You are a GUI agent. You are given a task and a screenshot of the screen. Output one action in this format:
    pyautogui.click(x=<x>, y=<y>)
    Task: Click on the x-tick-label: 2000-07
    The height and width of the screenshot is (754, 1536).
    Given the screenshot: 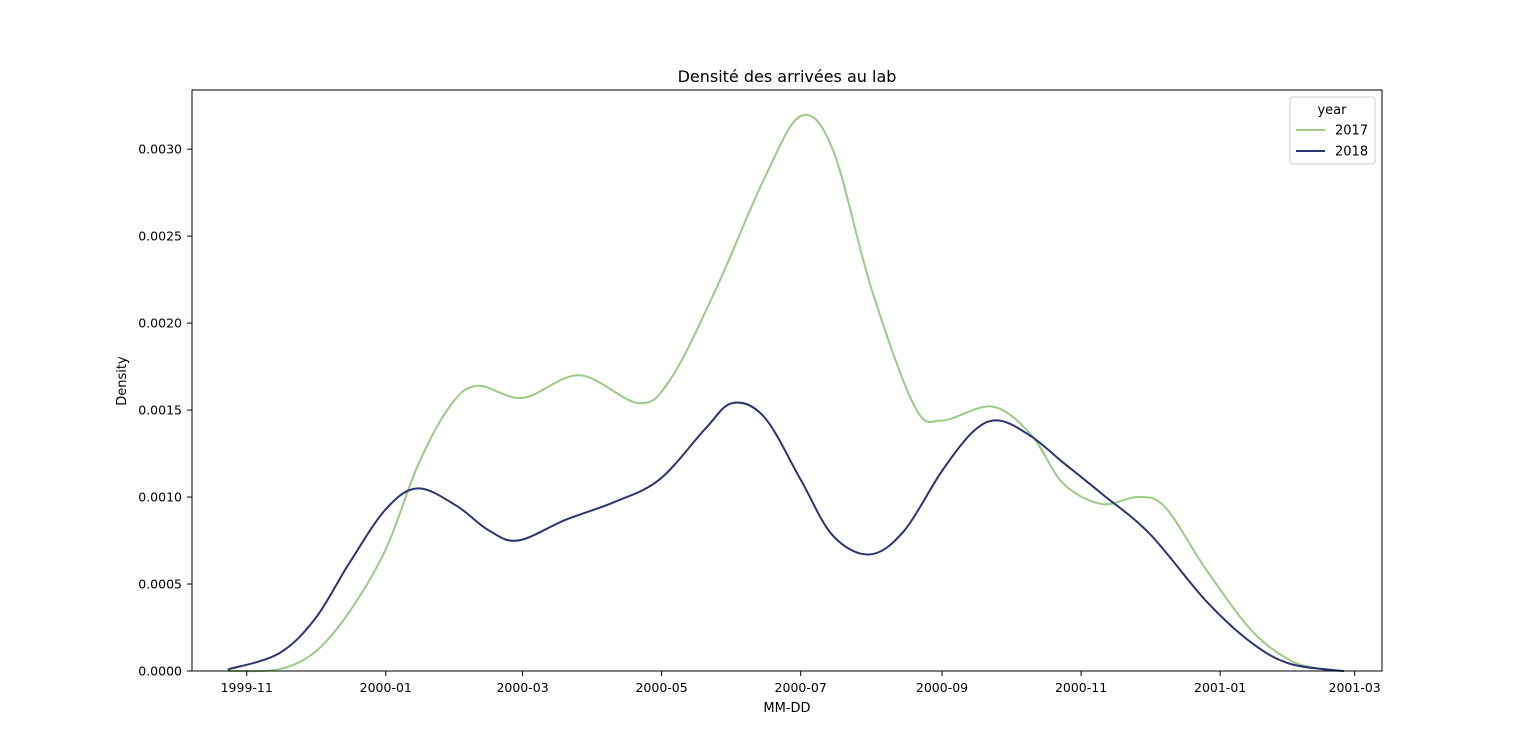 What is the action you would take?
    pyautogui.click(x=801, y=687)
    